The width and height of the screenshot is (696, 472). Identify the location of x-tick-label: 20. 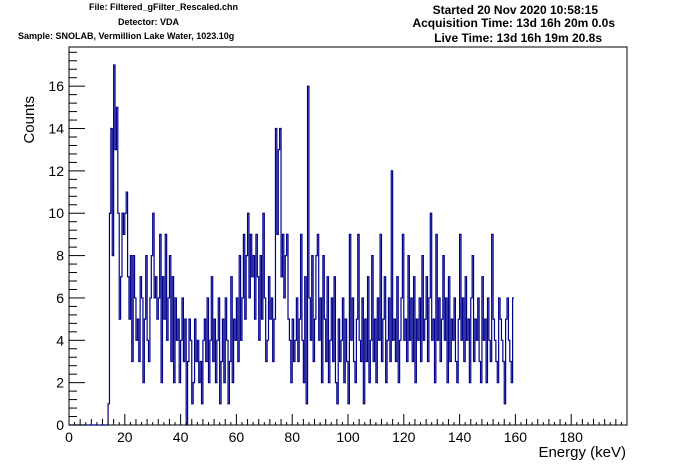
(125, 437).